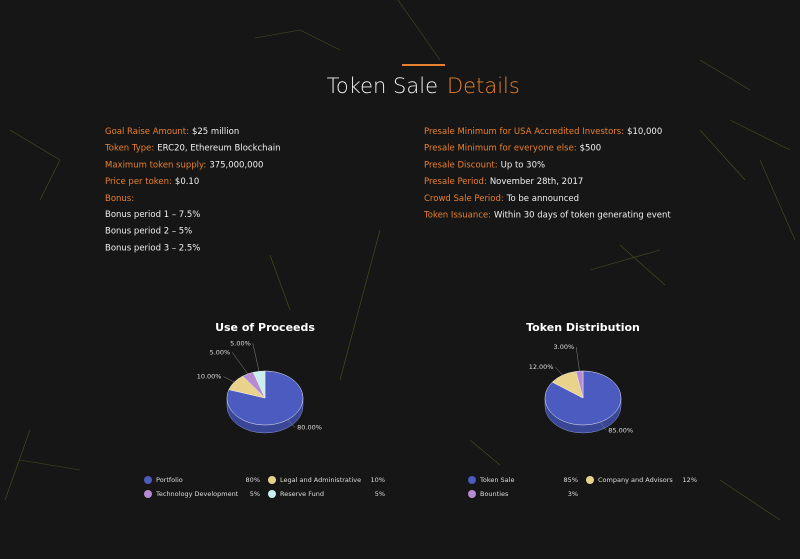  What do you see at coordinates (523, 165) in the screenshot?
I see `detail-value: Up to 30%` at bounding box center [523, 165].